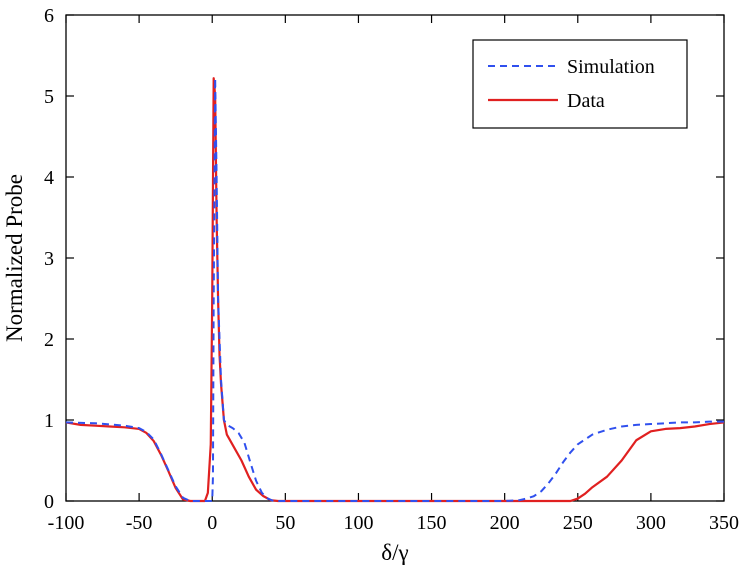  Describe the element at coordinates (394, 552) in the screenshot. I see `x-axis-title: δ/γ` at that location.